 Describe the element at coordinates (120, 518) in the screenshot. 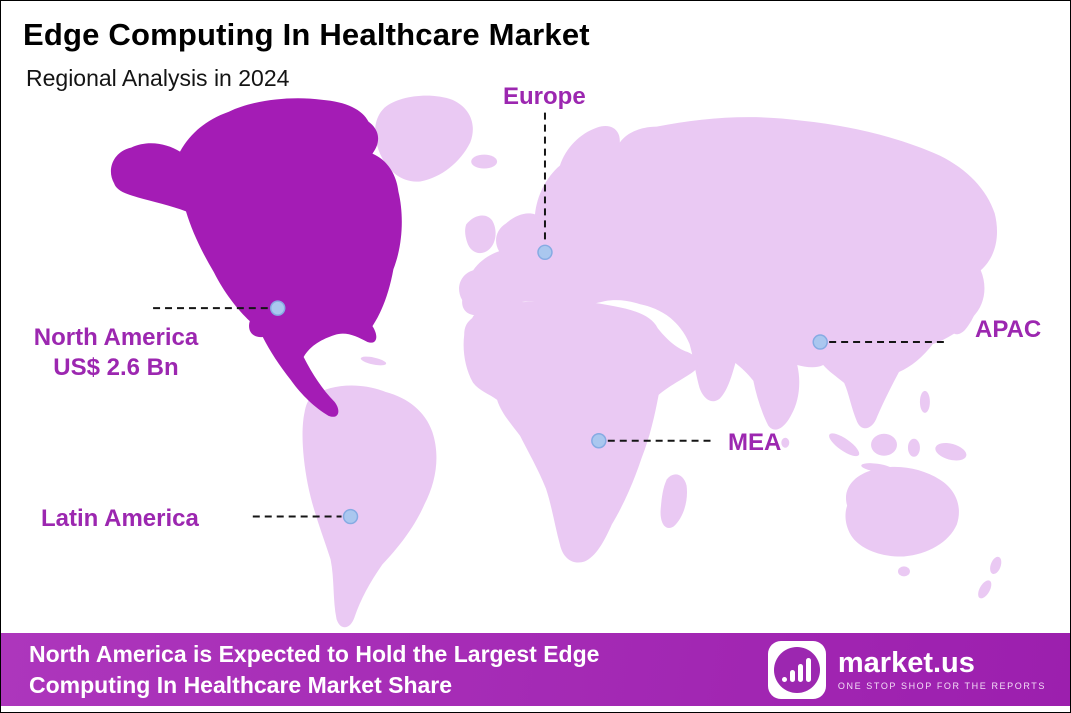

I see `region-label-latin-america: Latin America` at that location.